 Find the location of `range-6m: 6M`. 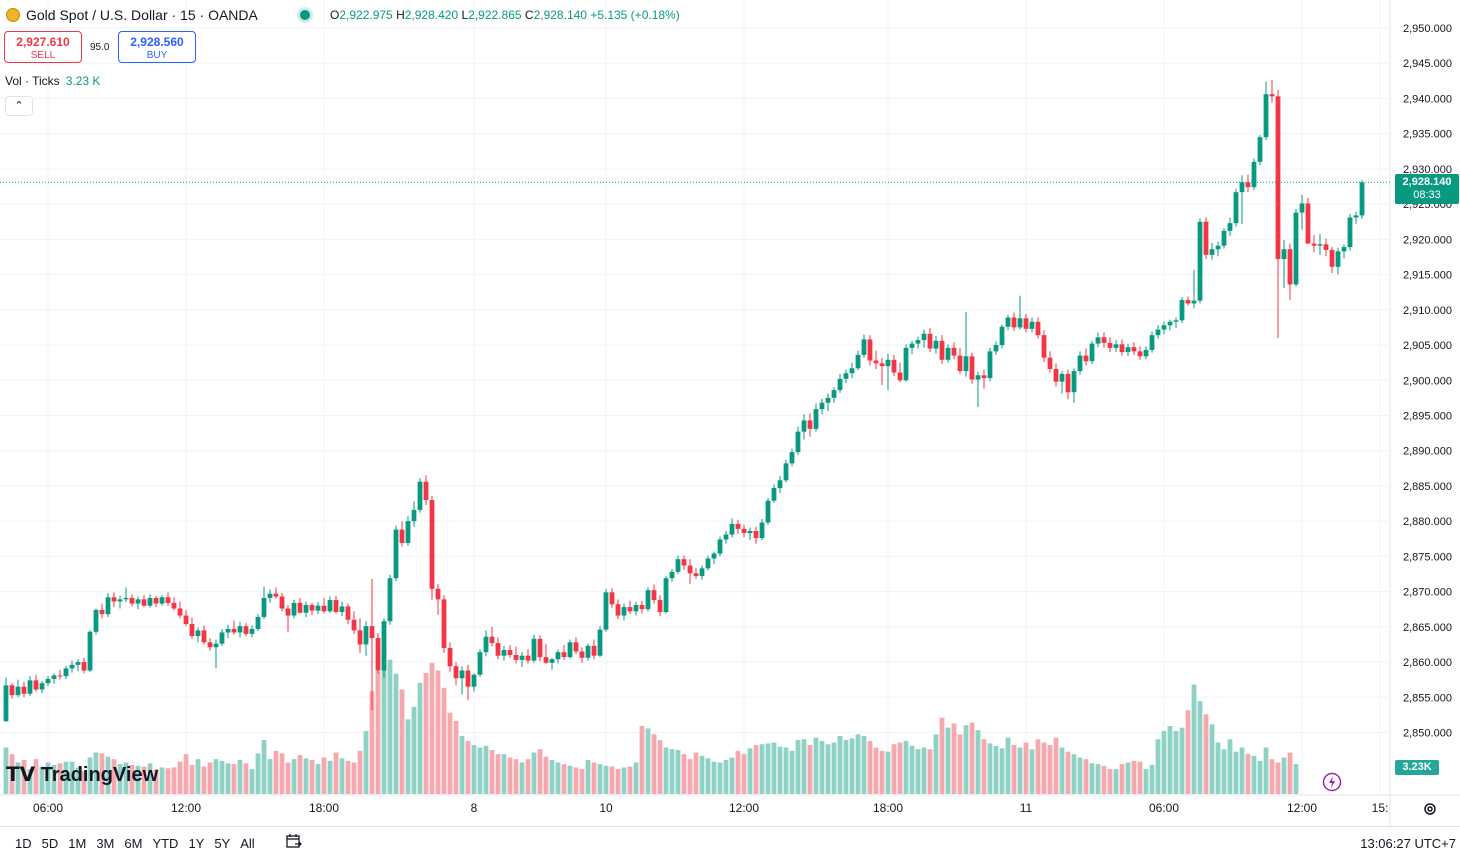

range-6m: 6M is located at coordinates (133, 843).